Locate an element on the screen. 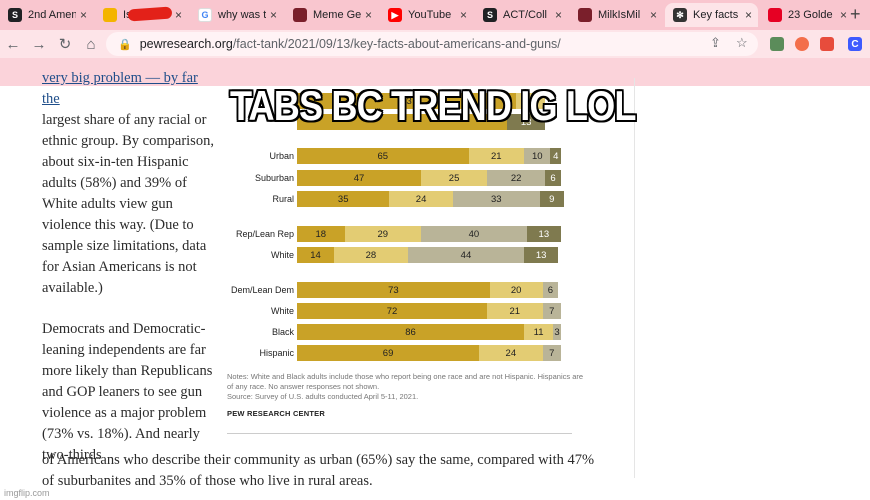 This screenshot has width=870, height=500. meme-caption: TABS BC TREND IG LOL is located at coordinates (433, 105).